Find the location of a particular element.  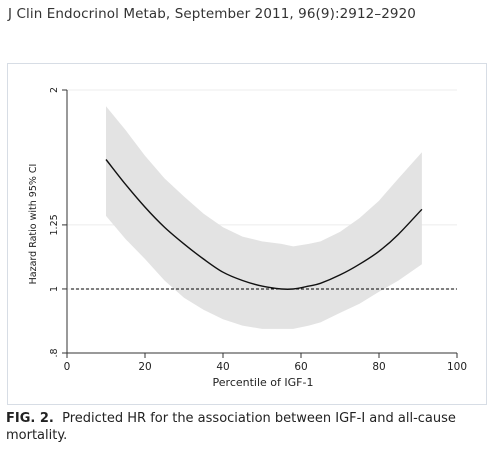

x-tick-label: 20 is located at coordinates (144, 367).